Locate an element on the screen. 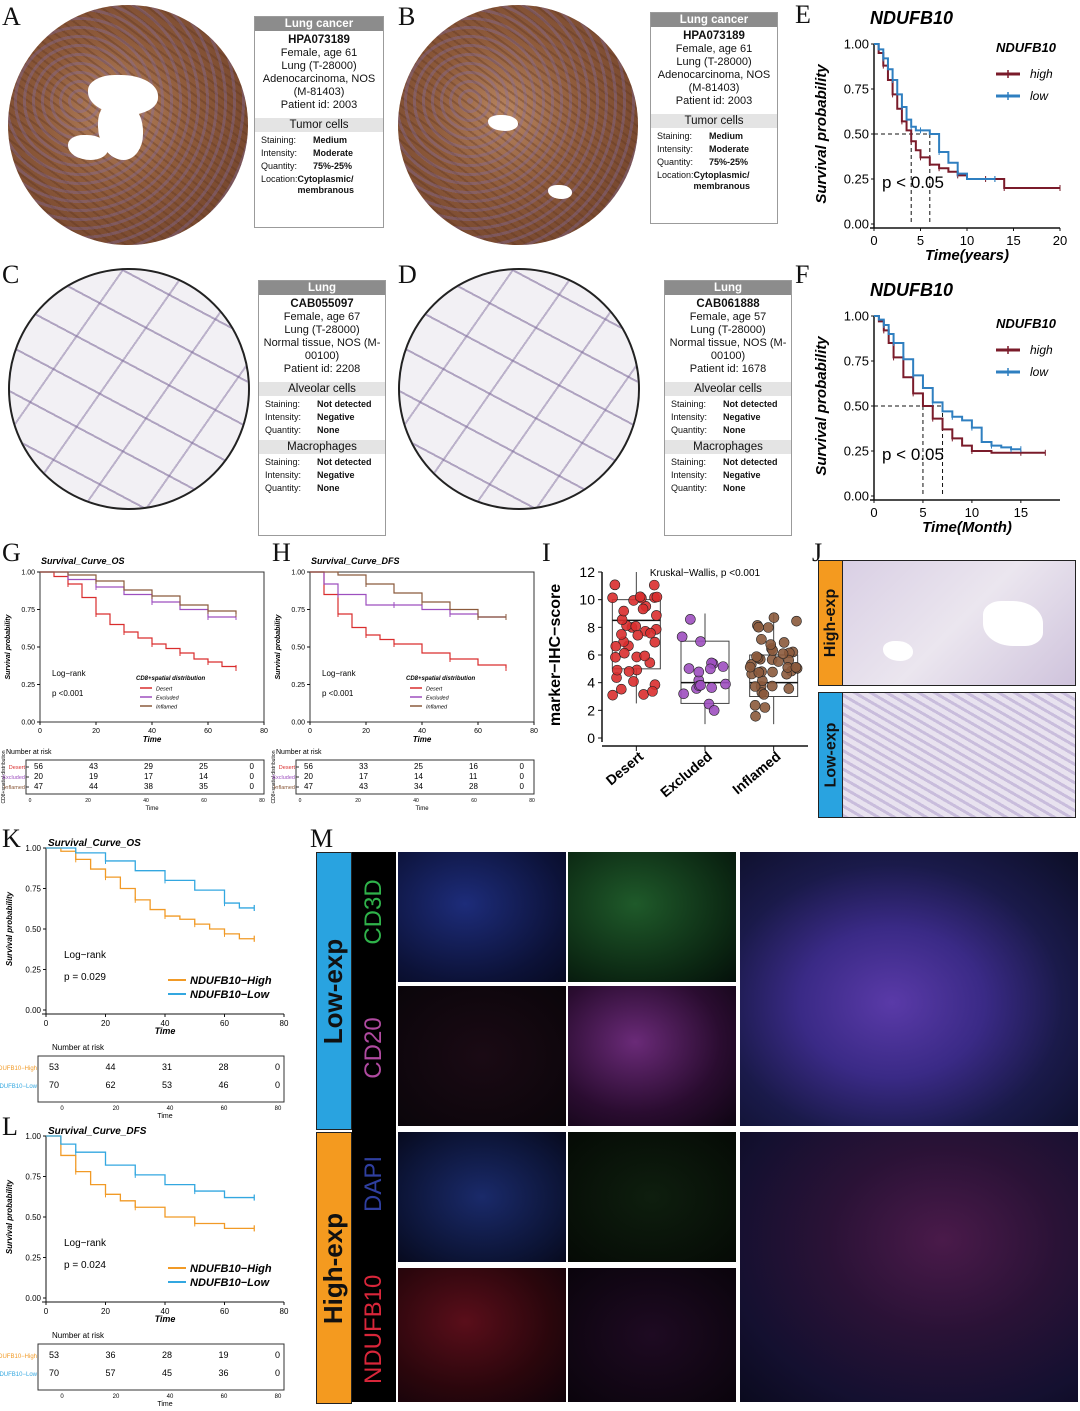 The height and width of the screenshot is (1411, 1080). y-tick-label: 0.00 is located at coordinates (33, 1298).